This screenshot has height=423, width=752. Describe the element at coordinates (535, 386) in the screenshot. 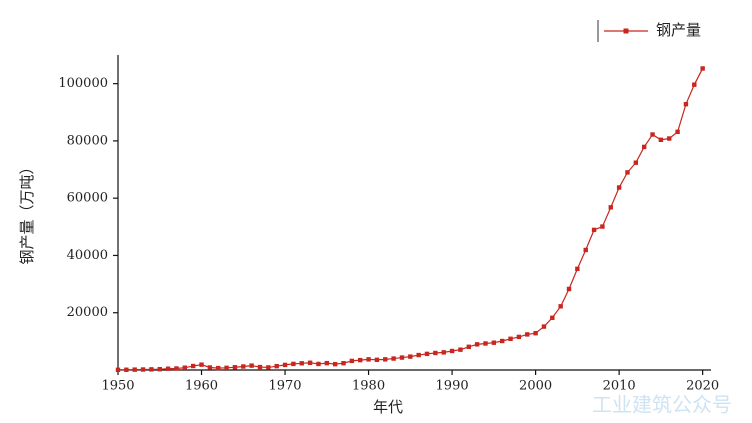

I see `x-tick-label: 2000` at that location.